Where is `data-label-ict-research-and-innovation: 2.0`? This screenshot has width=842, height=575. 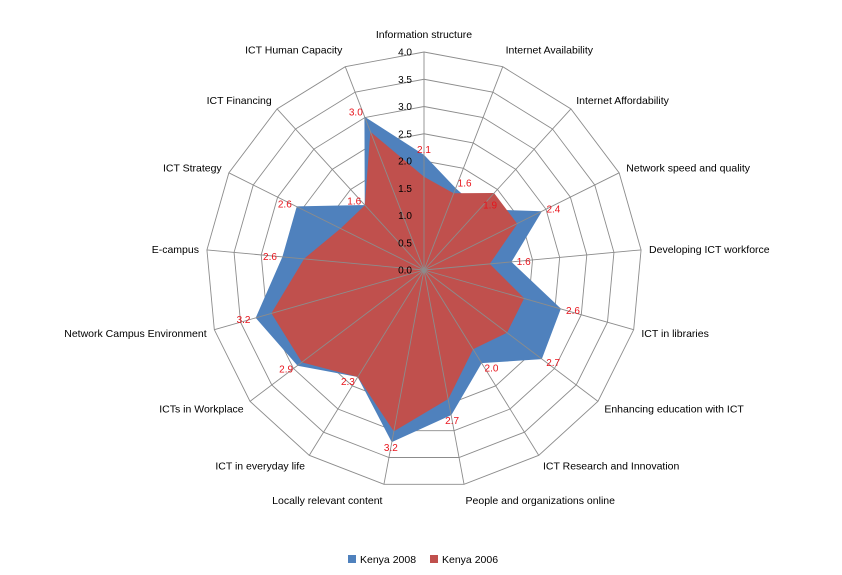
data-label-ict-research-and-innovation: 2.0 is located at coordinates (492, 368).